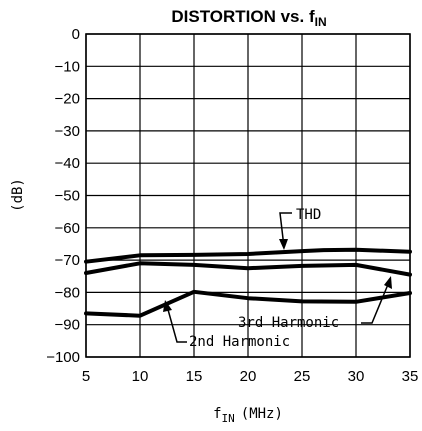  I want to click on y-tick-label: −60, so click(67, 228).